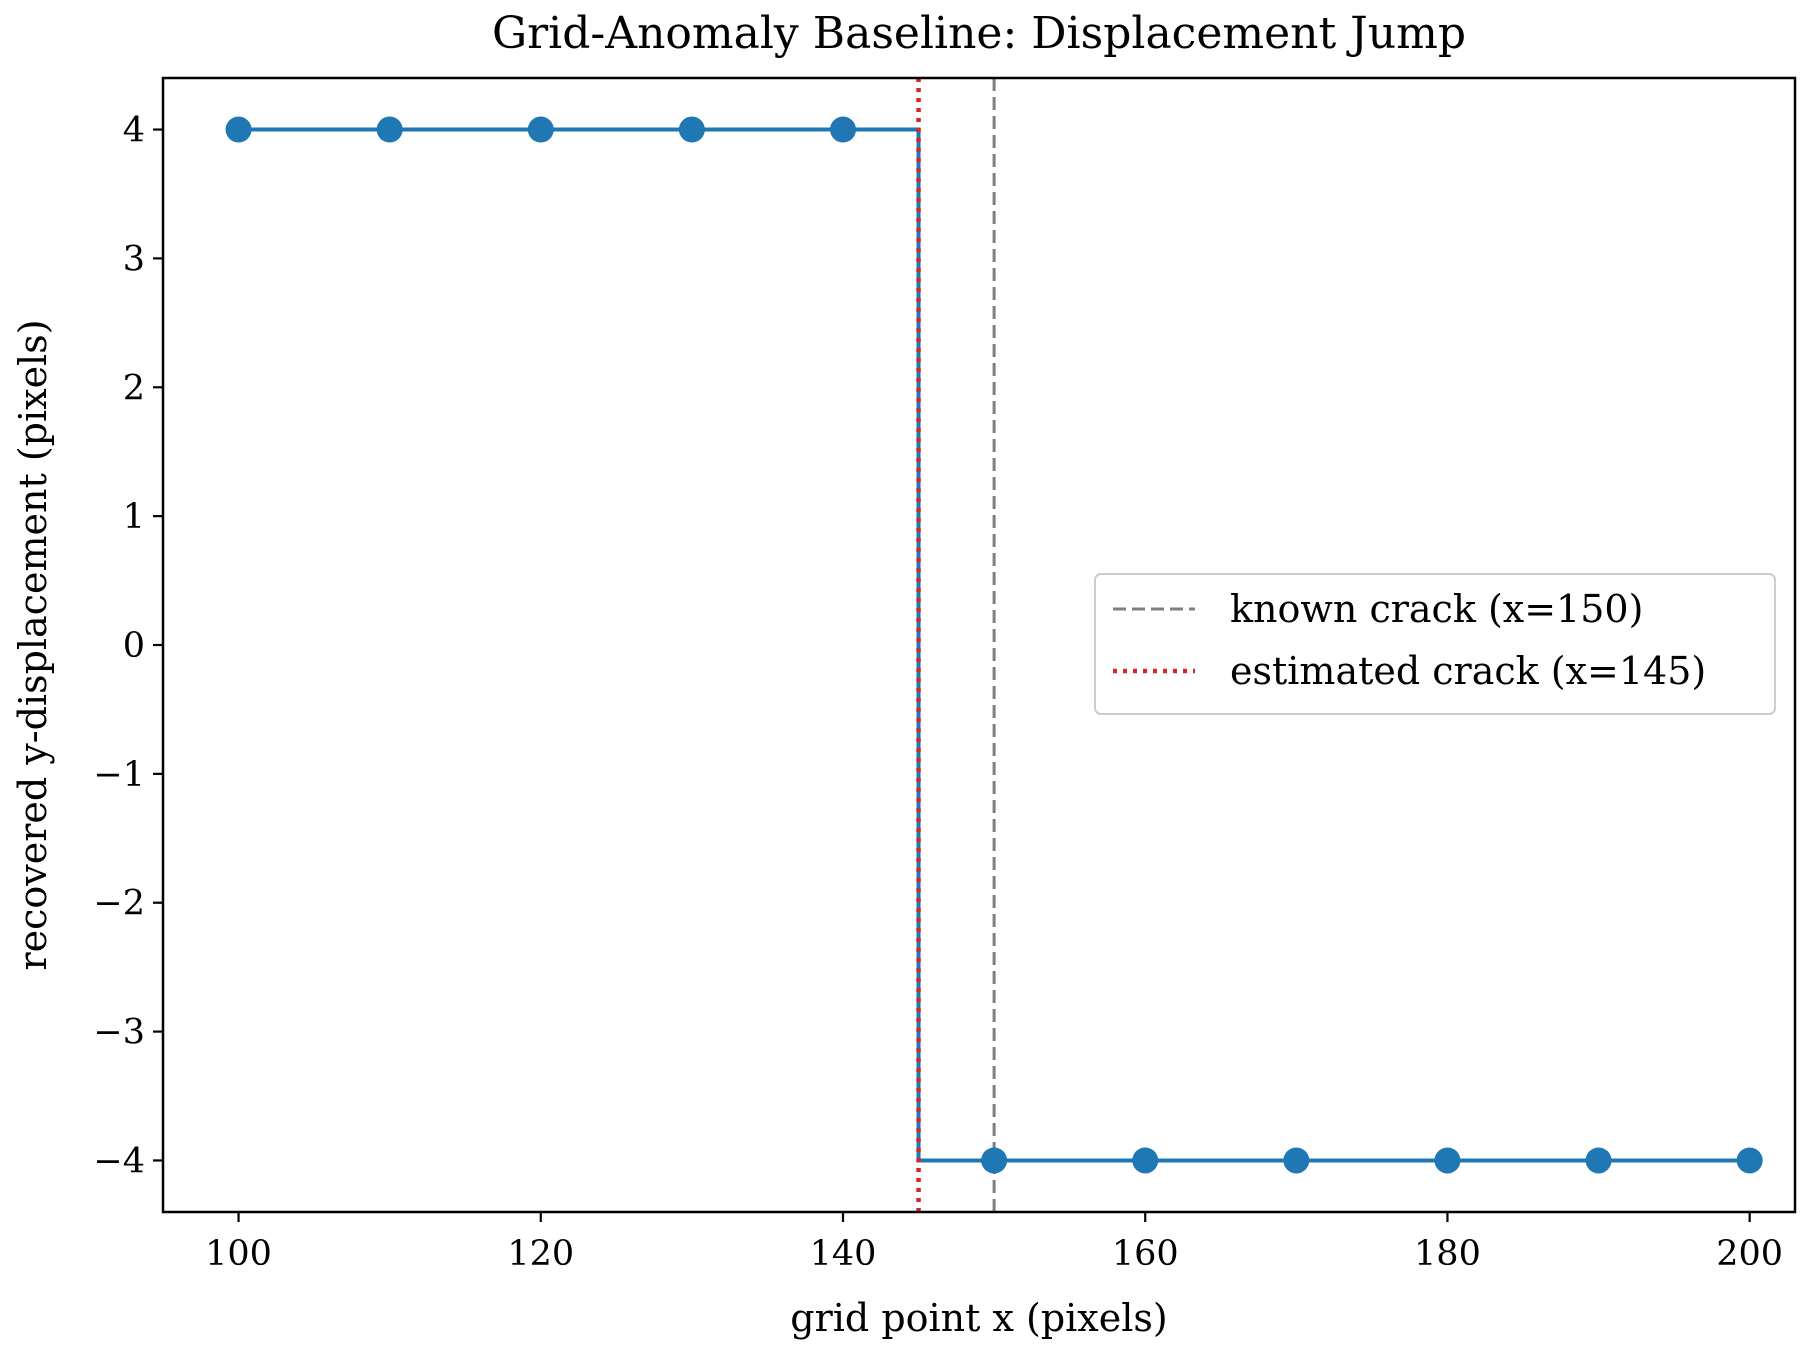 Image resolution: width=1800 pixels, height=1350 pixels. Describe the element at coordinates (134, 517) in the screenshot. I see `y-tick-label: 1` at that location.